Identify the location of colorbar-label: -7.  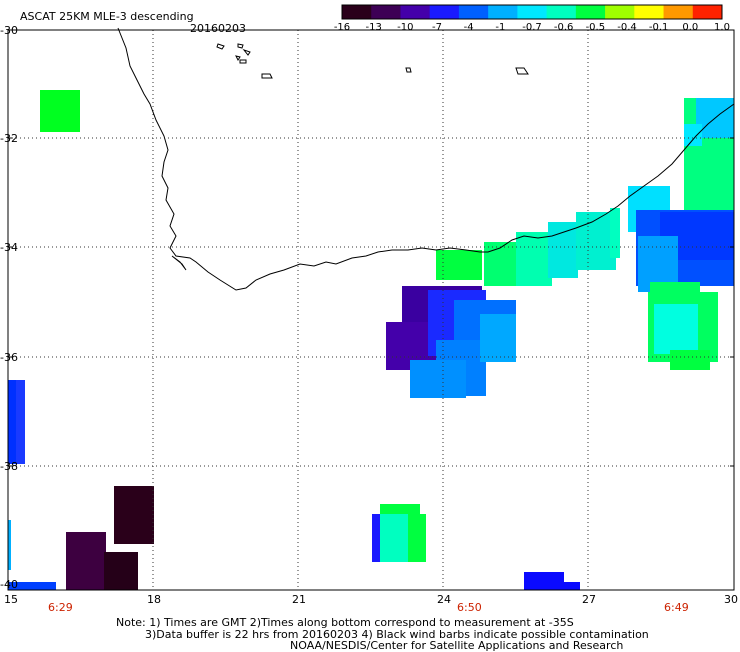
(437, 27).